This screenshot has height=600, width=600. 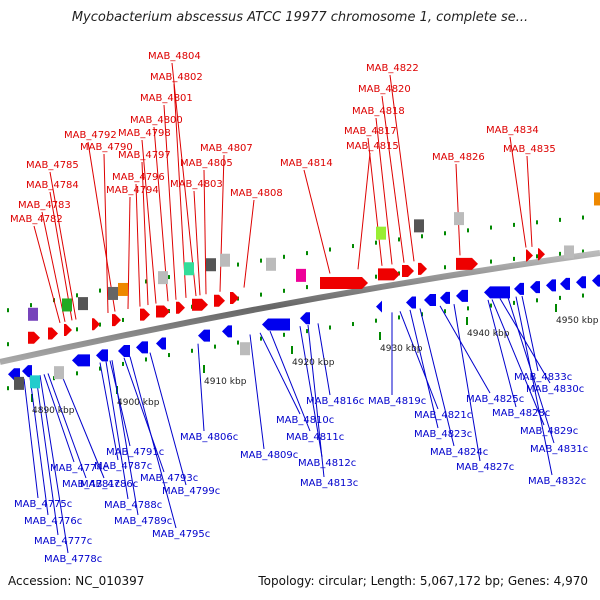 What do you see at coordinates (209, 437) in the screenshot?
I see `reverse-gene-label: MAB_4806c` at bounding box center [209, 437].